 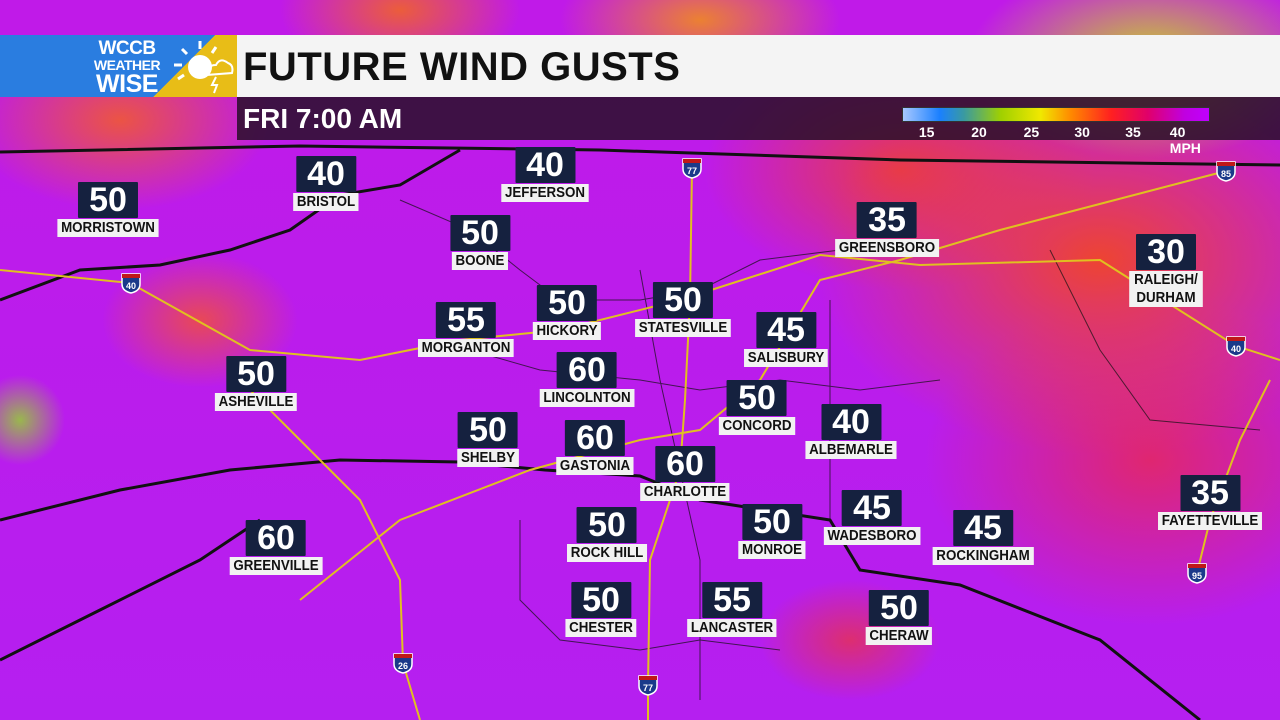 What do you see at coordinates (323, 118) in the screenshot?
I see `forecast-time: FRI 7:00 AM` at bounding box center [323, 118].